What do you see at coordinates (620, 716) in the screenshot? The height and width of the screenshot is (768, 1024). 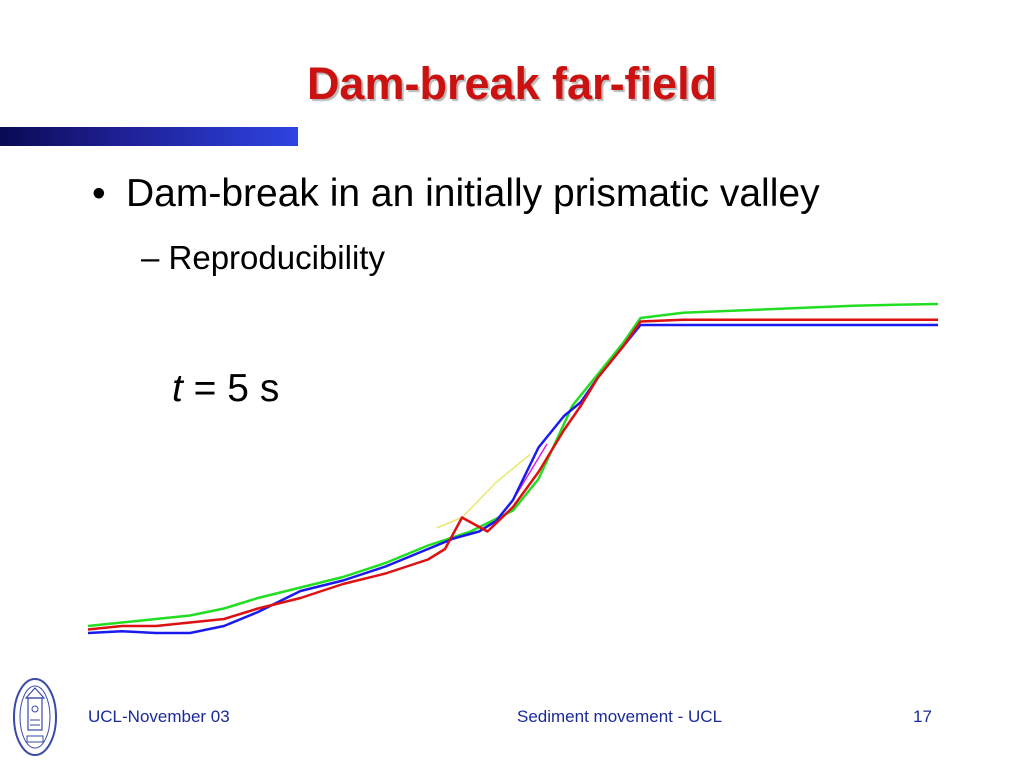 I see `footer-title: Sediment movement - UCL` at bounding box center [620, 716].